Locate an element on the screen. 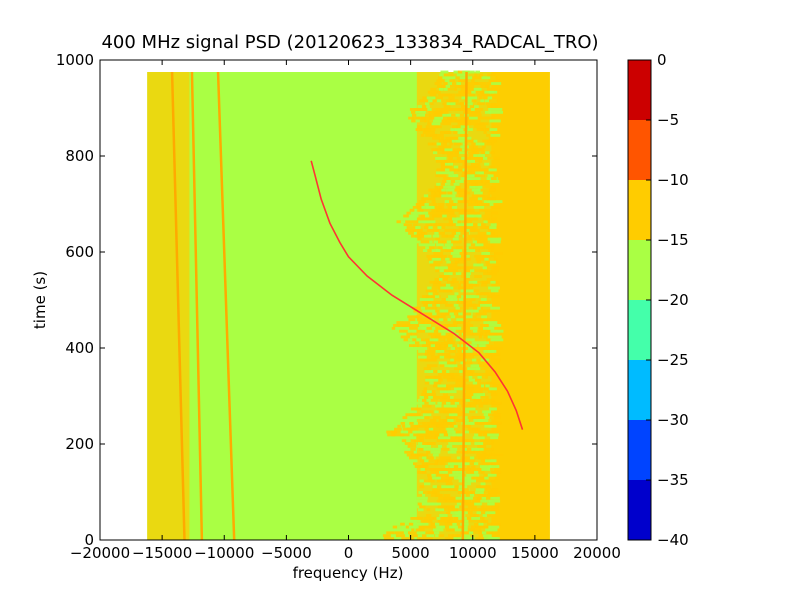 The height and width of the screenshot is (600, 800). x-tick-label: 5000 is located at coordinates (411, 553).